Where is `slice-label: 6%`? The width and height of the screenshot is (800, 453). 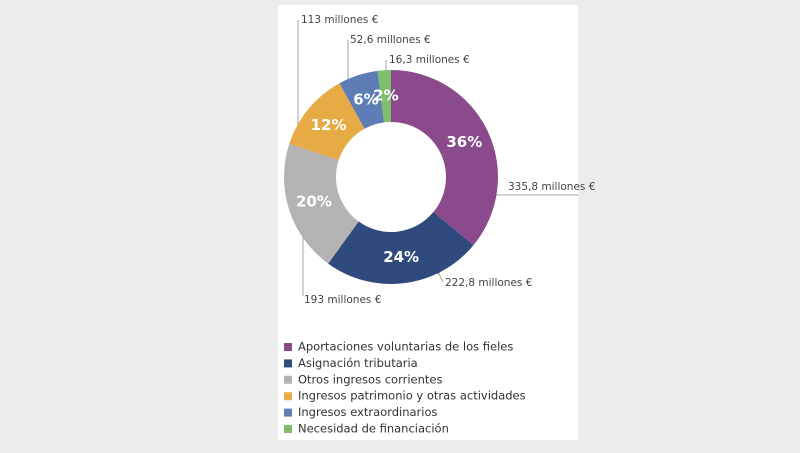 slice-label: 6% is located at coordinates (365, 99).